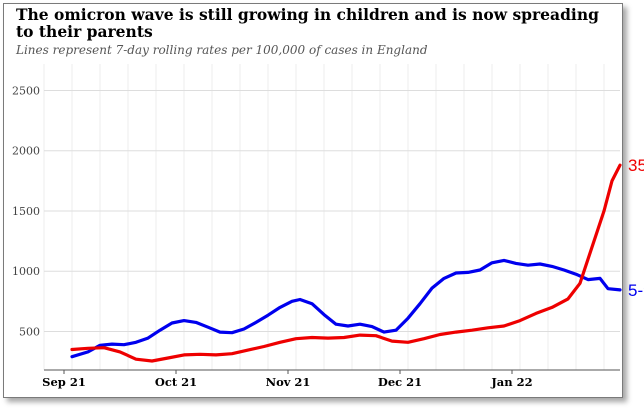  What do you see at coordinates (64, 382) in the screenshot?
I see `x-tick-label: Sep 21` at bounding box center [64, 382].